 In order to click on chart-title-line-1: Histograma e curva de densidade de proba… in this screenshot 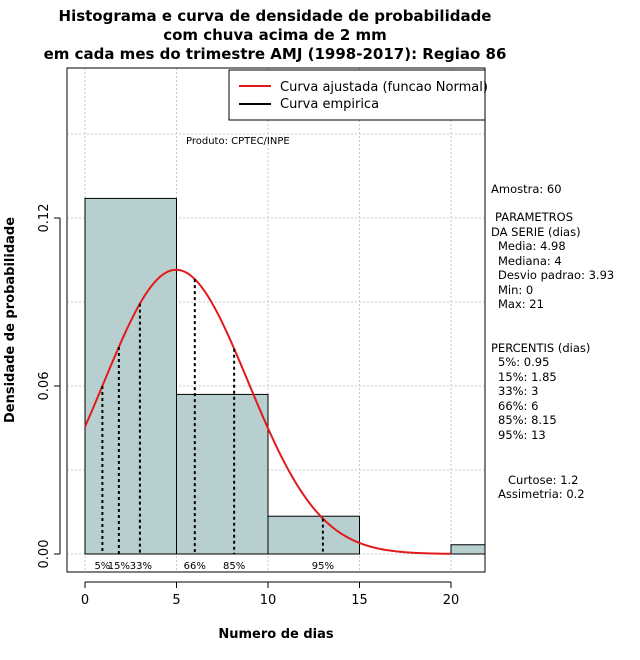, I will do `click(275, 16)`.